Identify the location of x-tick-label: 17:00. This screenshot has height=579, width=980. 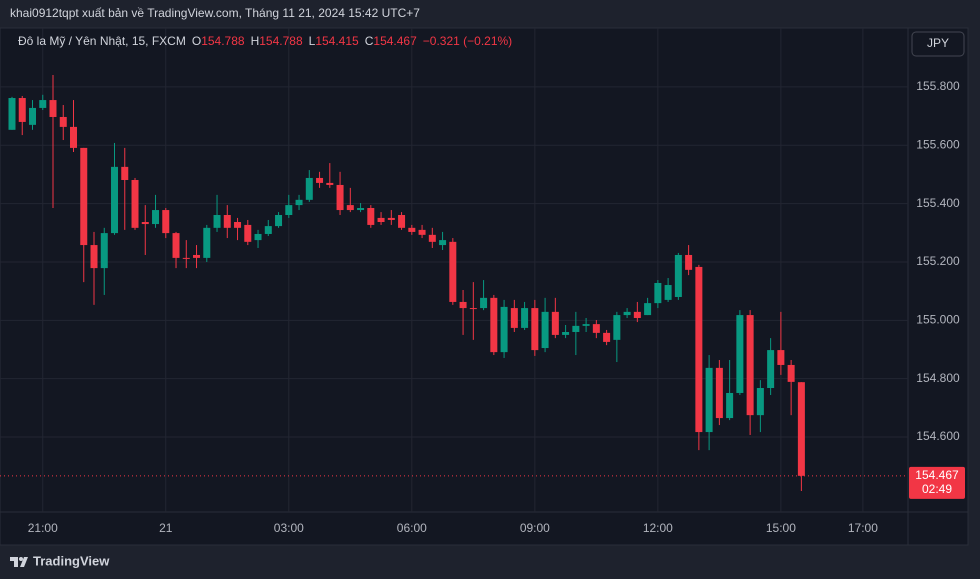
(863, 528).